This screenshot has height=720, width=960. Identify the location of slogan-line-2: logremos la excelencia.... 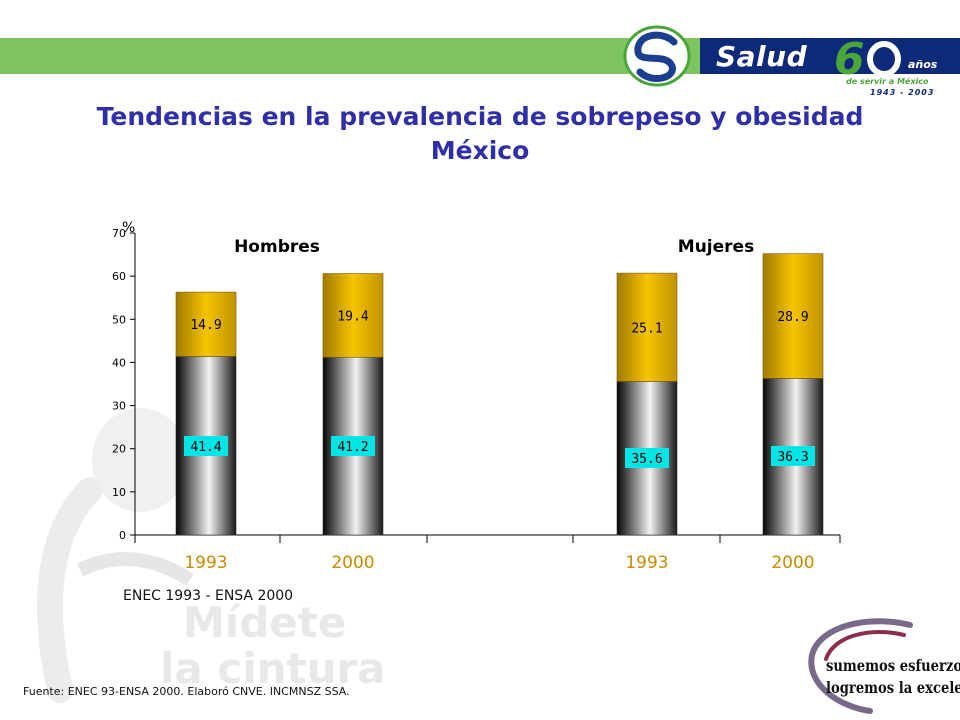
(893, 687).